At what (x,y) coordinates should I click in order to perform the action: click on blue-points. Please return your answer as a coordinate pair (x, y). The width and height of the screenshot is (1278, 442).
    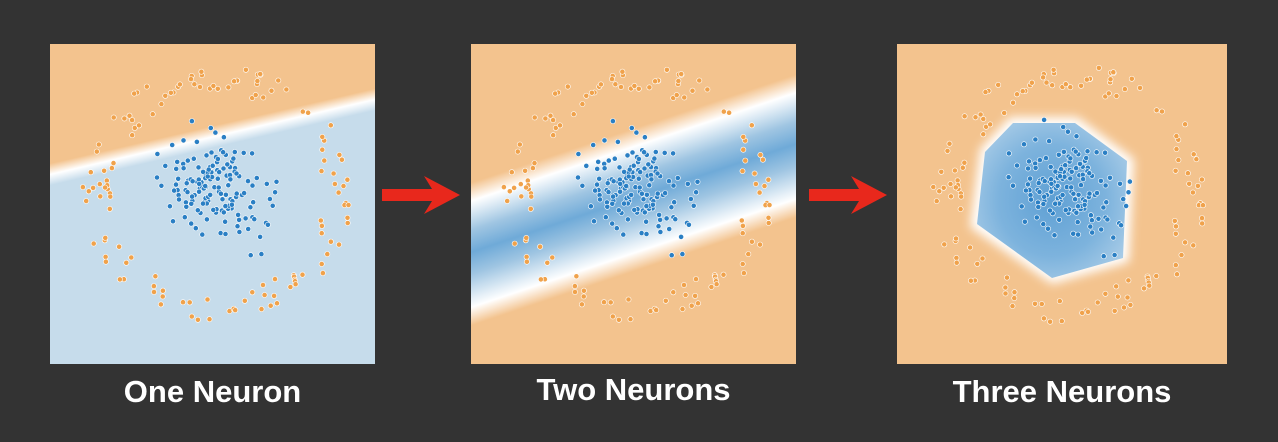
    Looking at the image, I should click on (638, 188).